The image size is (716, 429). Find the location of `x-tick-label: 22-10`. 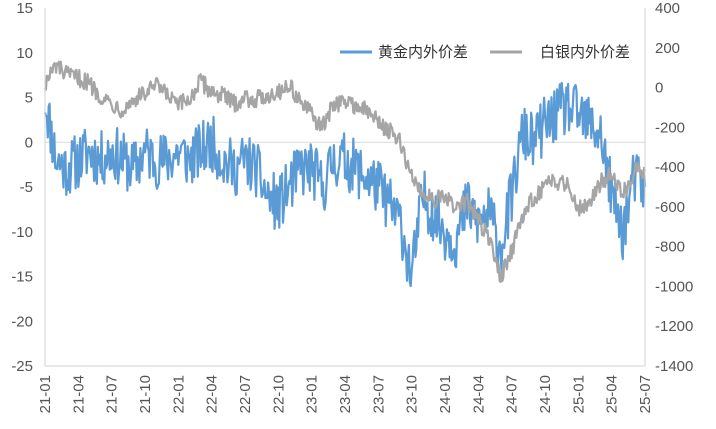

x-tick-label: 22-10 is located at coordinates (278, 394).